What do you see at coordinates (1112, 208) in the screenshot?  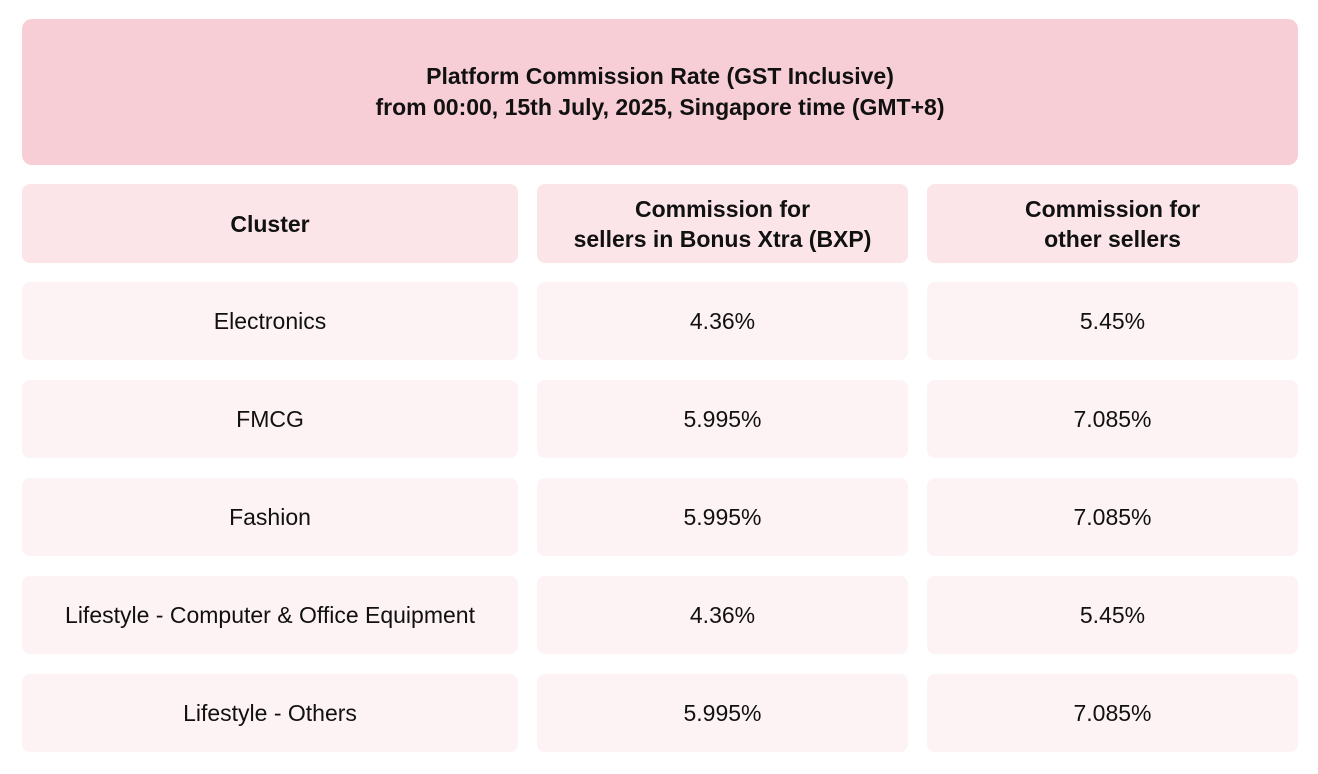 I see `header-other-line1: Commission for` at bounding box center [1112, 208].